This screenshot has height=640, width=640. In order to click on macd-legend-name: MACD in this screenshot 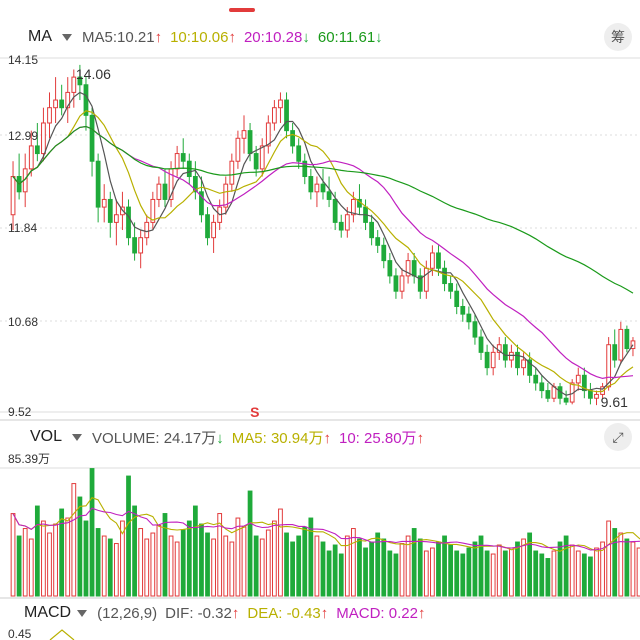, I will do `click(48, 612)`.